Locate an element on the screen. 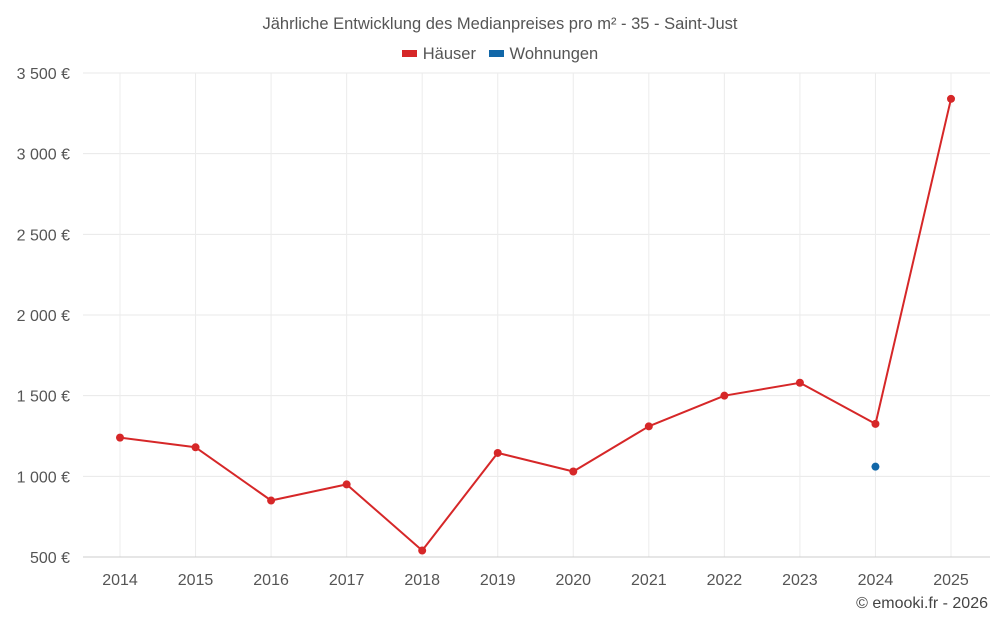  x-tick-label: 2020 is located at coordinates (573, 580).